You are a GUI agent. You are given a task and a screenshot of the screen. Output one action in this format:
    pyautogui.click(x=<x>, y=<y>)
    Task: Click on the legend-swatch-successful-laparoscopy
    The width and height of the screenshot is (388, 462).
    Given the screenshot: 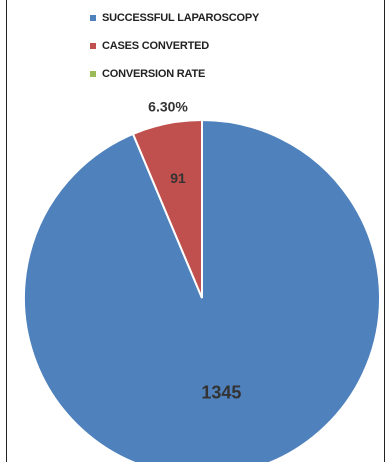 What is the action you would take?
    pyautogui.click(x=93, y=18)
    